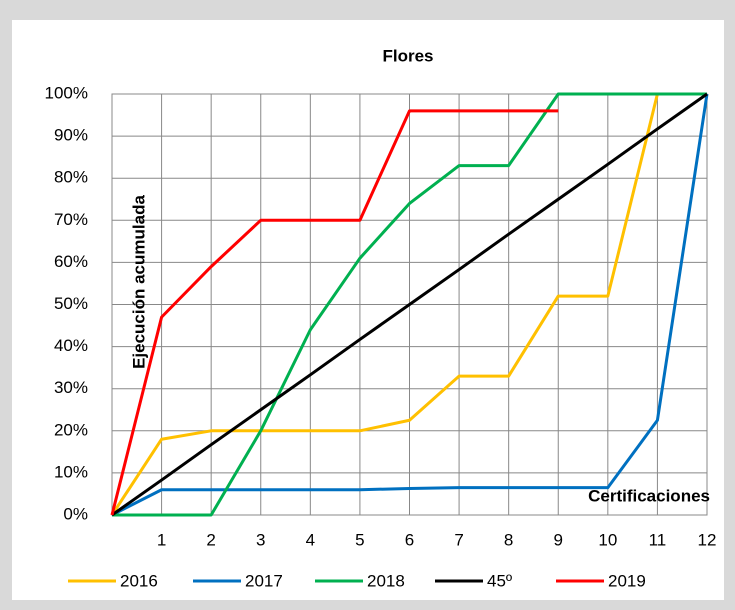  What do you see at coordinates (360, 580) in the screenshot?
I see `legend-item: 2018` at bounding box center [360, 580].